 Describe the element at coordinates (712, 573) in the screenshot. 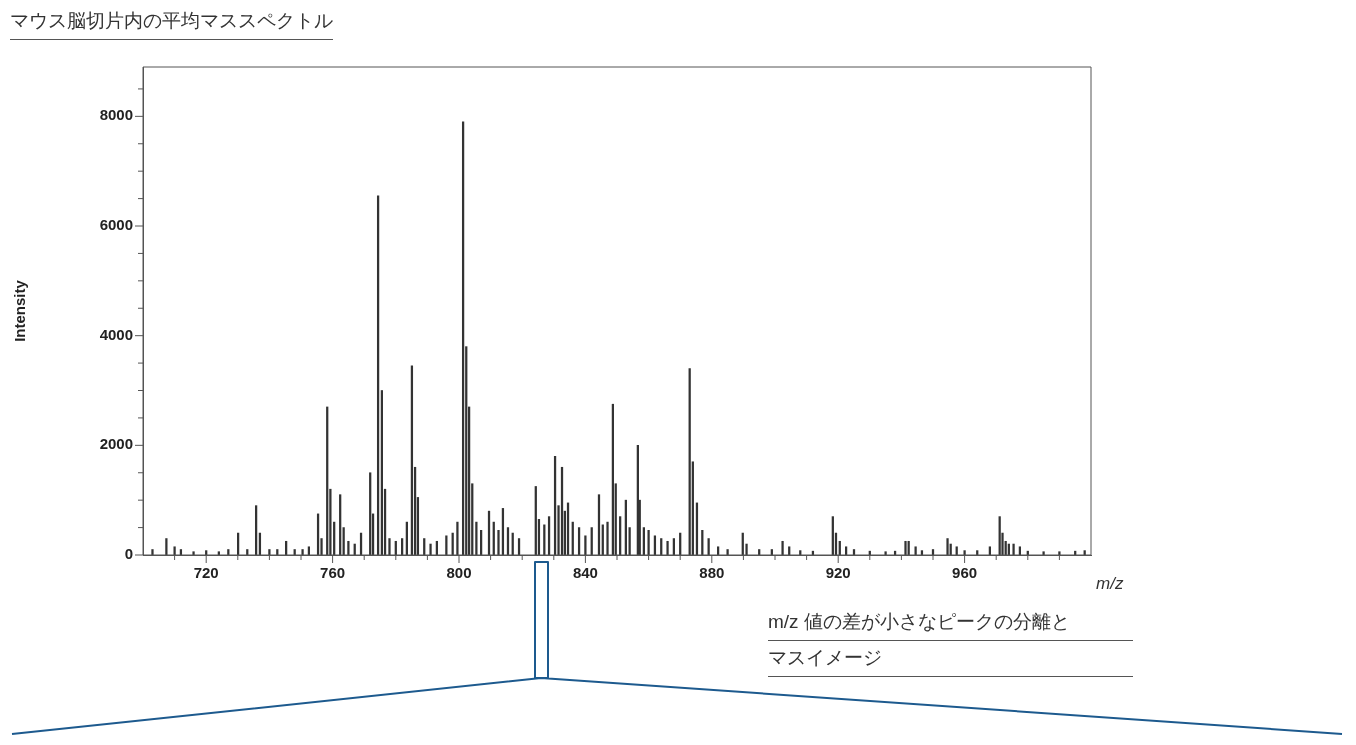

I see `x-tick-label: 880` at that location.